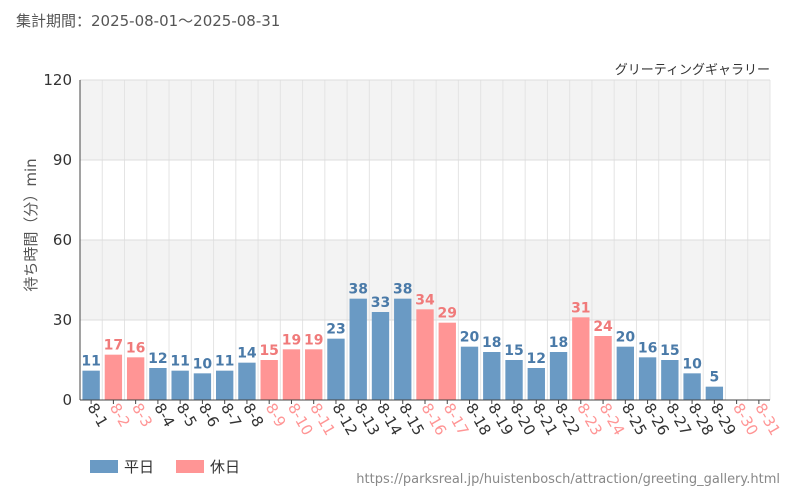 The width and height of the screenshot is (800, 500). What do you see at coordinates (120, 415) in the screenshot?
I see `x-tick-label-8-2: 8-2` at bounding box center [120, 415].